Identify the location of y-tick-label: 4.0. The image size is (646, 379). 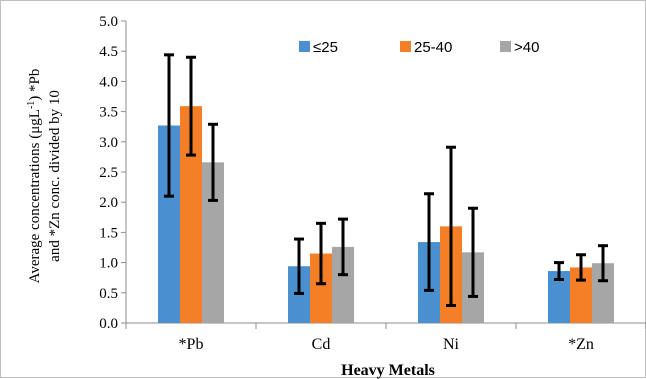
(108, 82).